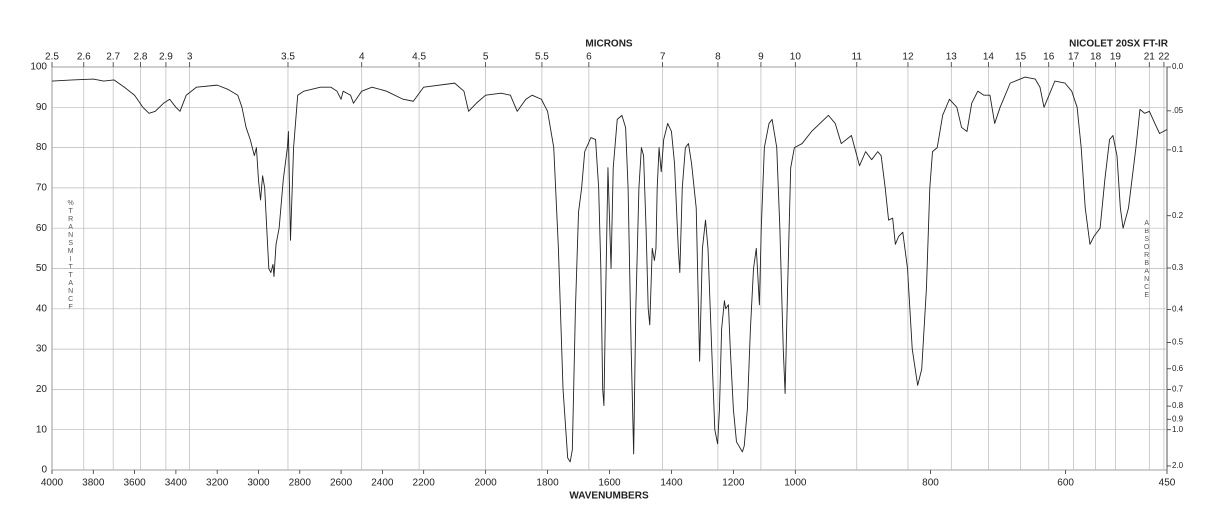 The image size is (1218, 528). What do you see at coordinates (217, 483) in the screenshot?
I see `x-tick-label: 3200` at bounding box center [217, 483].